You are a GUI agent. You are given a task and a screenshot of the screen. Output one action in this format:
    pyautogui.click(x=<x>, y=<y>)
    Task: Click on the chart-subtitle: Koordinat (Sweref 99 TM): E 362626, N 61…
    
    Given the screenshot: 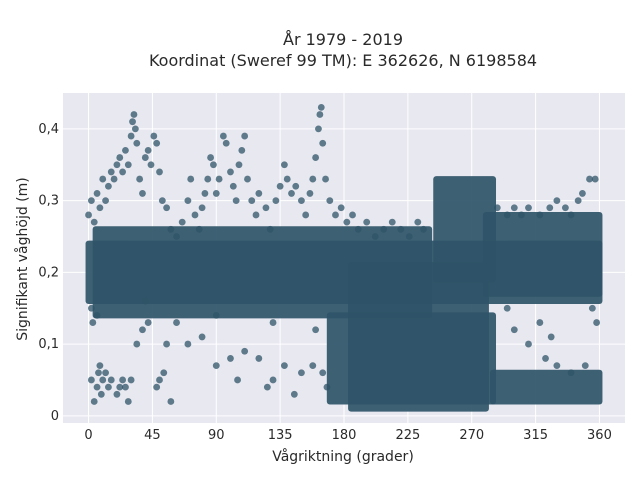 What is the action you would take?
    pyautogui.click(x=343, y=60)
    